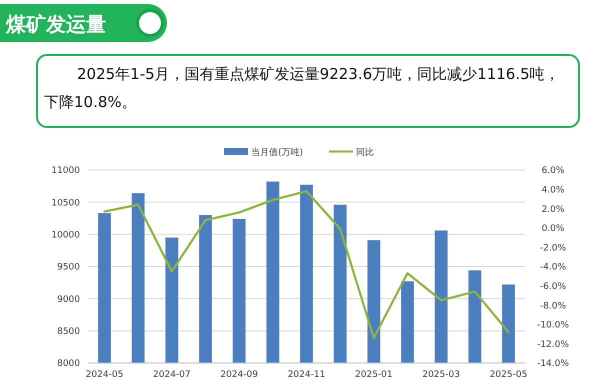  What do you see at coordinates (68, 299) in the screenshot?
I see `y-tick-label: 9000` at bounding box center [68, 299].